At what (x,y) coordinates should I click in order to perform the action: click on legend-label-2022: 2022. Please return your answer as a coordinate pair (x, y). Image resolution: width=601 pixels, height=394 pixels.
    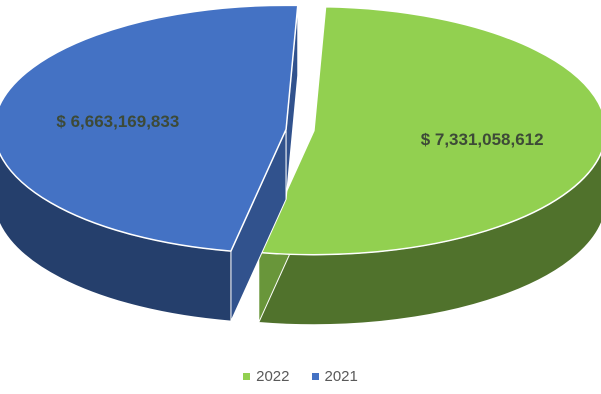
    Looking at the image, I should click on (273, 376).